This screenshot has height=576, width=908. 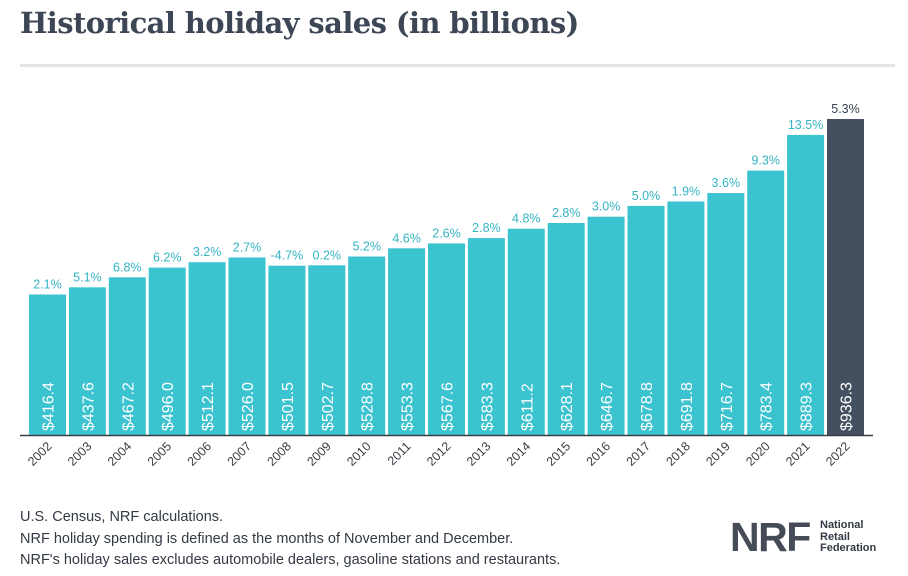 I want to click on x-tick-label: 2009, so click(x=319, y=454).